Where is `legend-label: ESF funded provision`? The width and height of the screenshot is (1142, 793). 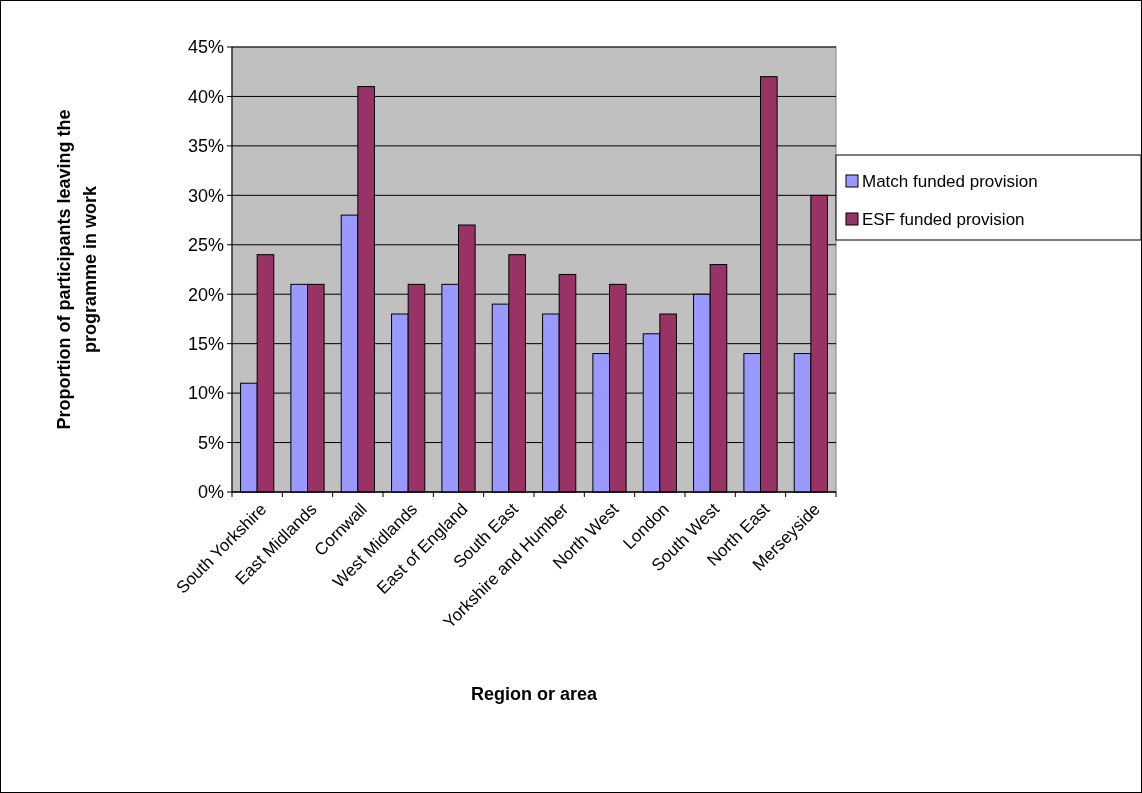
legend-label: ESF funded provision is located at coordinates (943, 219).